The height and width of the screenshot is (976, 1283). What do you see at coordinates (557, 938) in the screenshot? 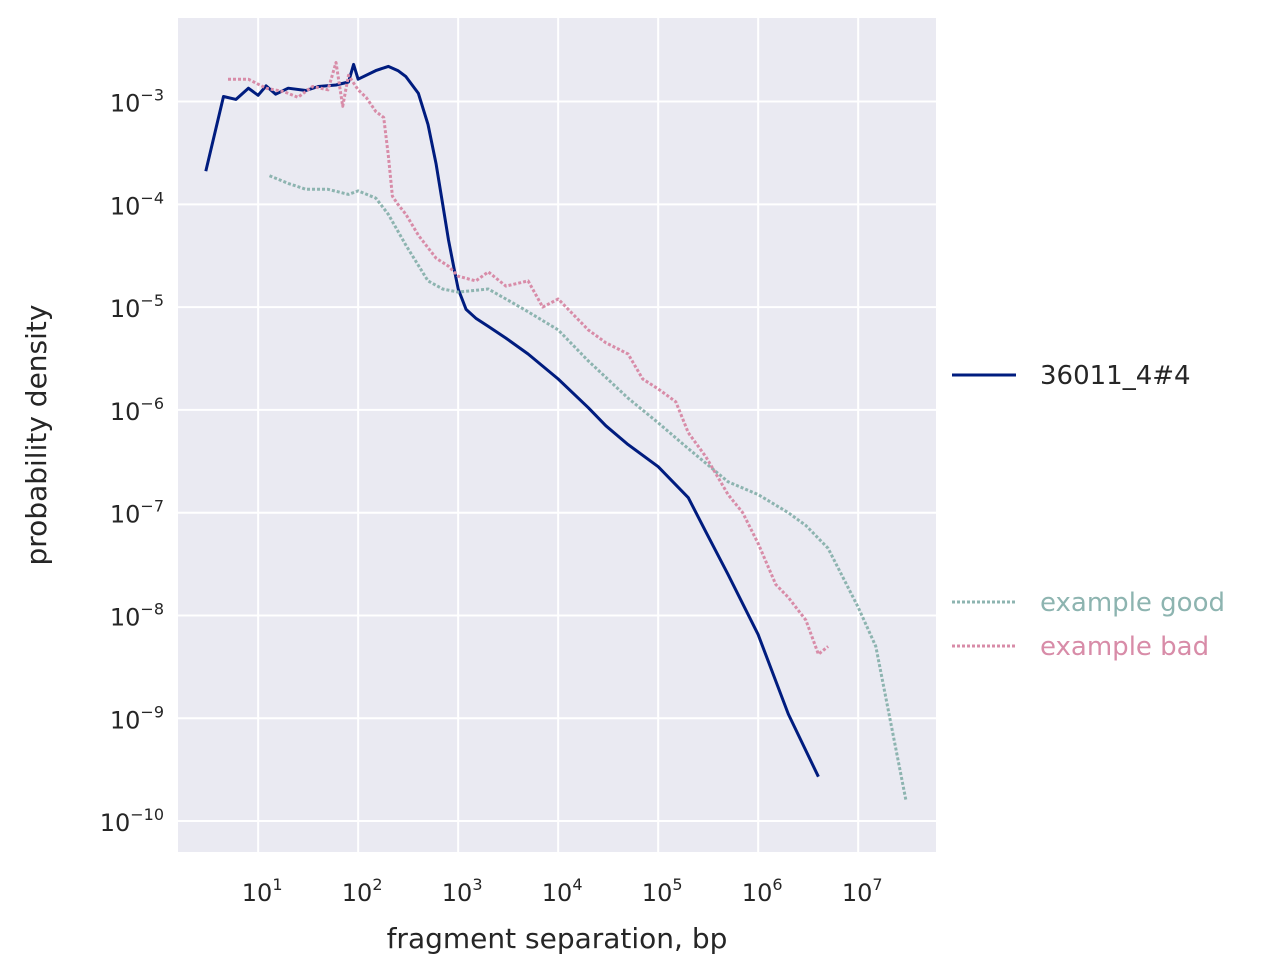
I see `x-axis-label: fragment separation, bp` at bounding box center [557, 938].